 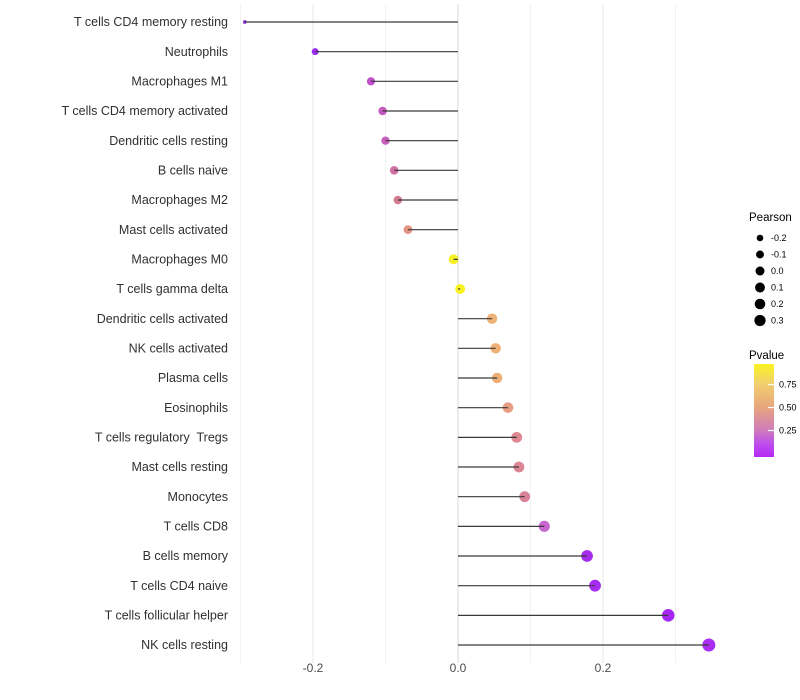 What do you see at coordinates (162, 319) in the screenshot?
I see `y-axis-label: Dendritic cells activated` at bounding box center [162, 319].